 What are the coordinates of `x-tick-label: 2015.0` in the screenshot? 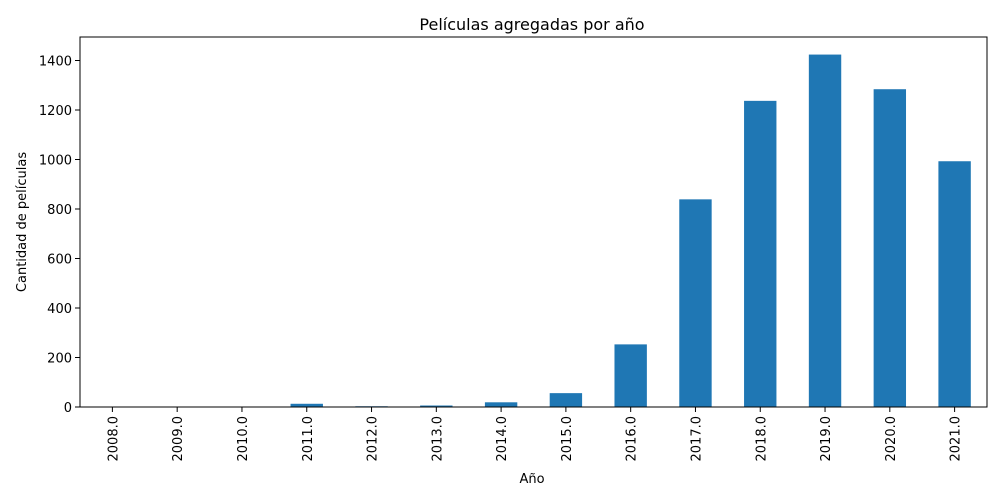 It's located at (567, 439).